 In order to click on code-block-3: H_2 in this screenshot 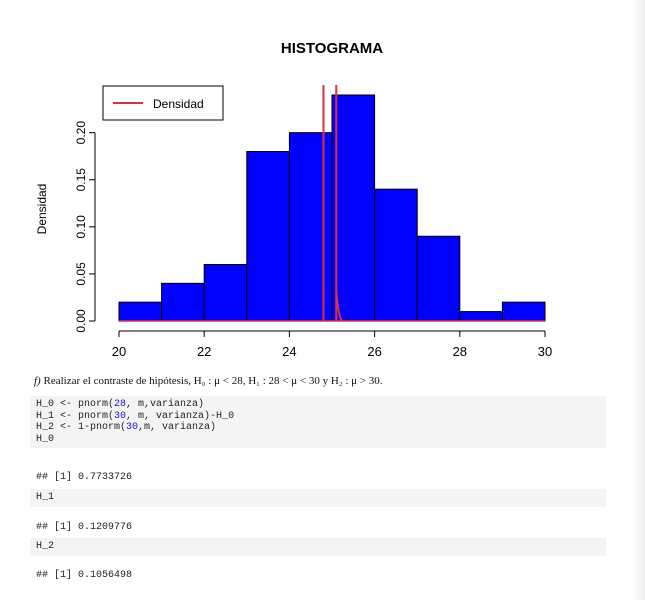, I will do `click(318, 547)`.